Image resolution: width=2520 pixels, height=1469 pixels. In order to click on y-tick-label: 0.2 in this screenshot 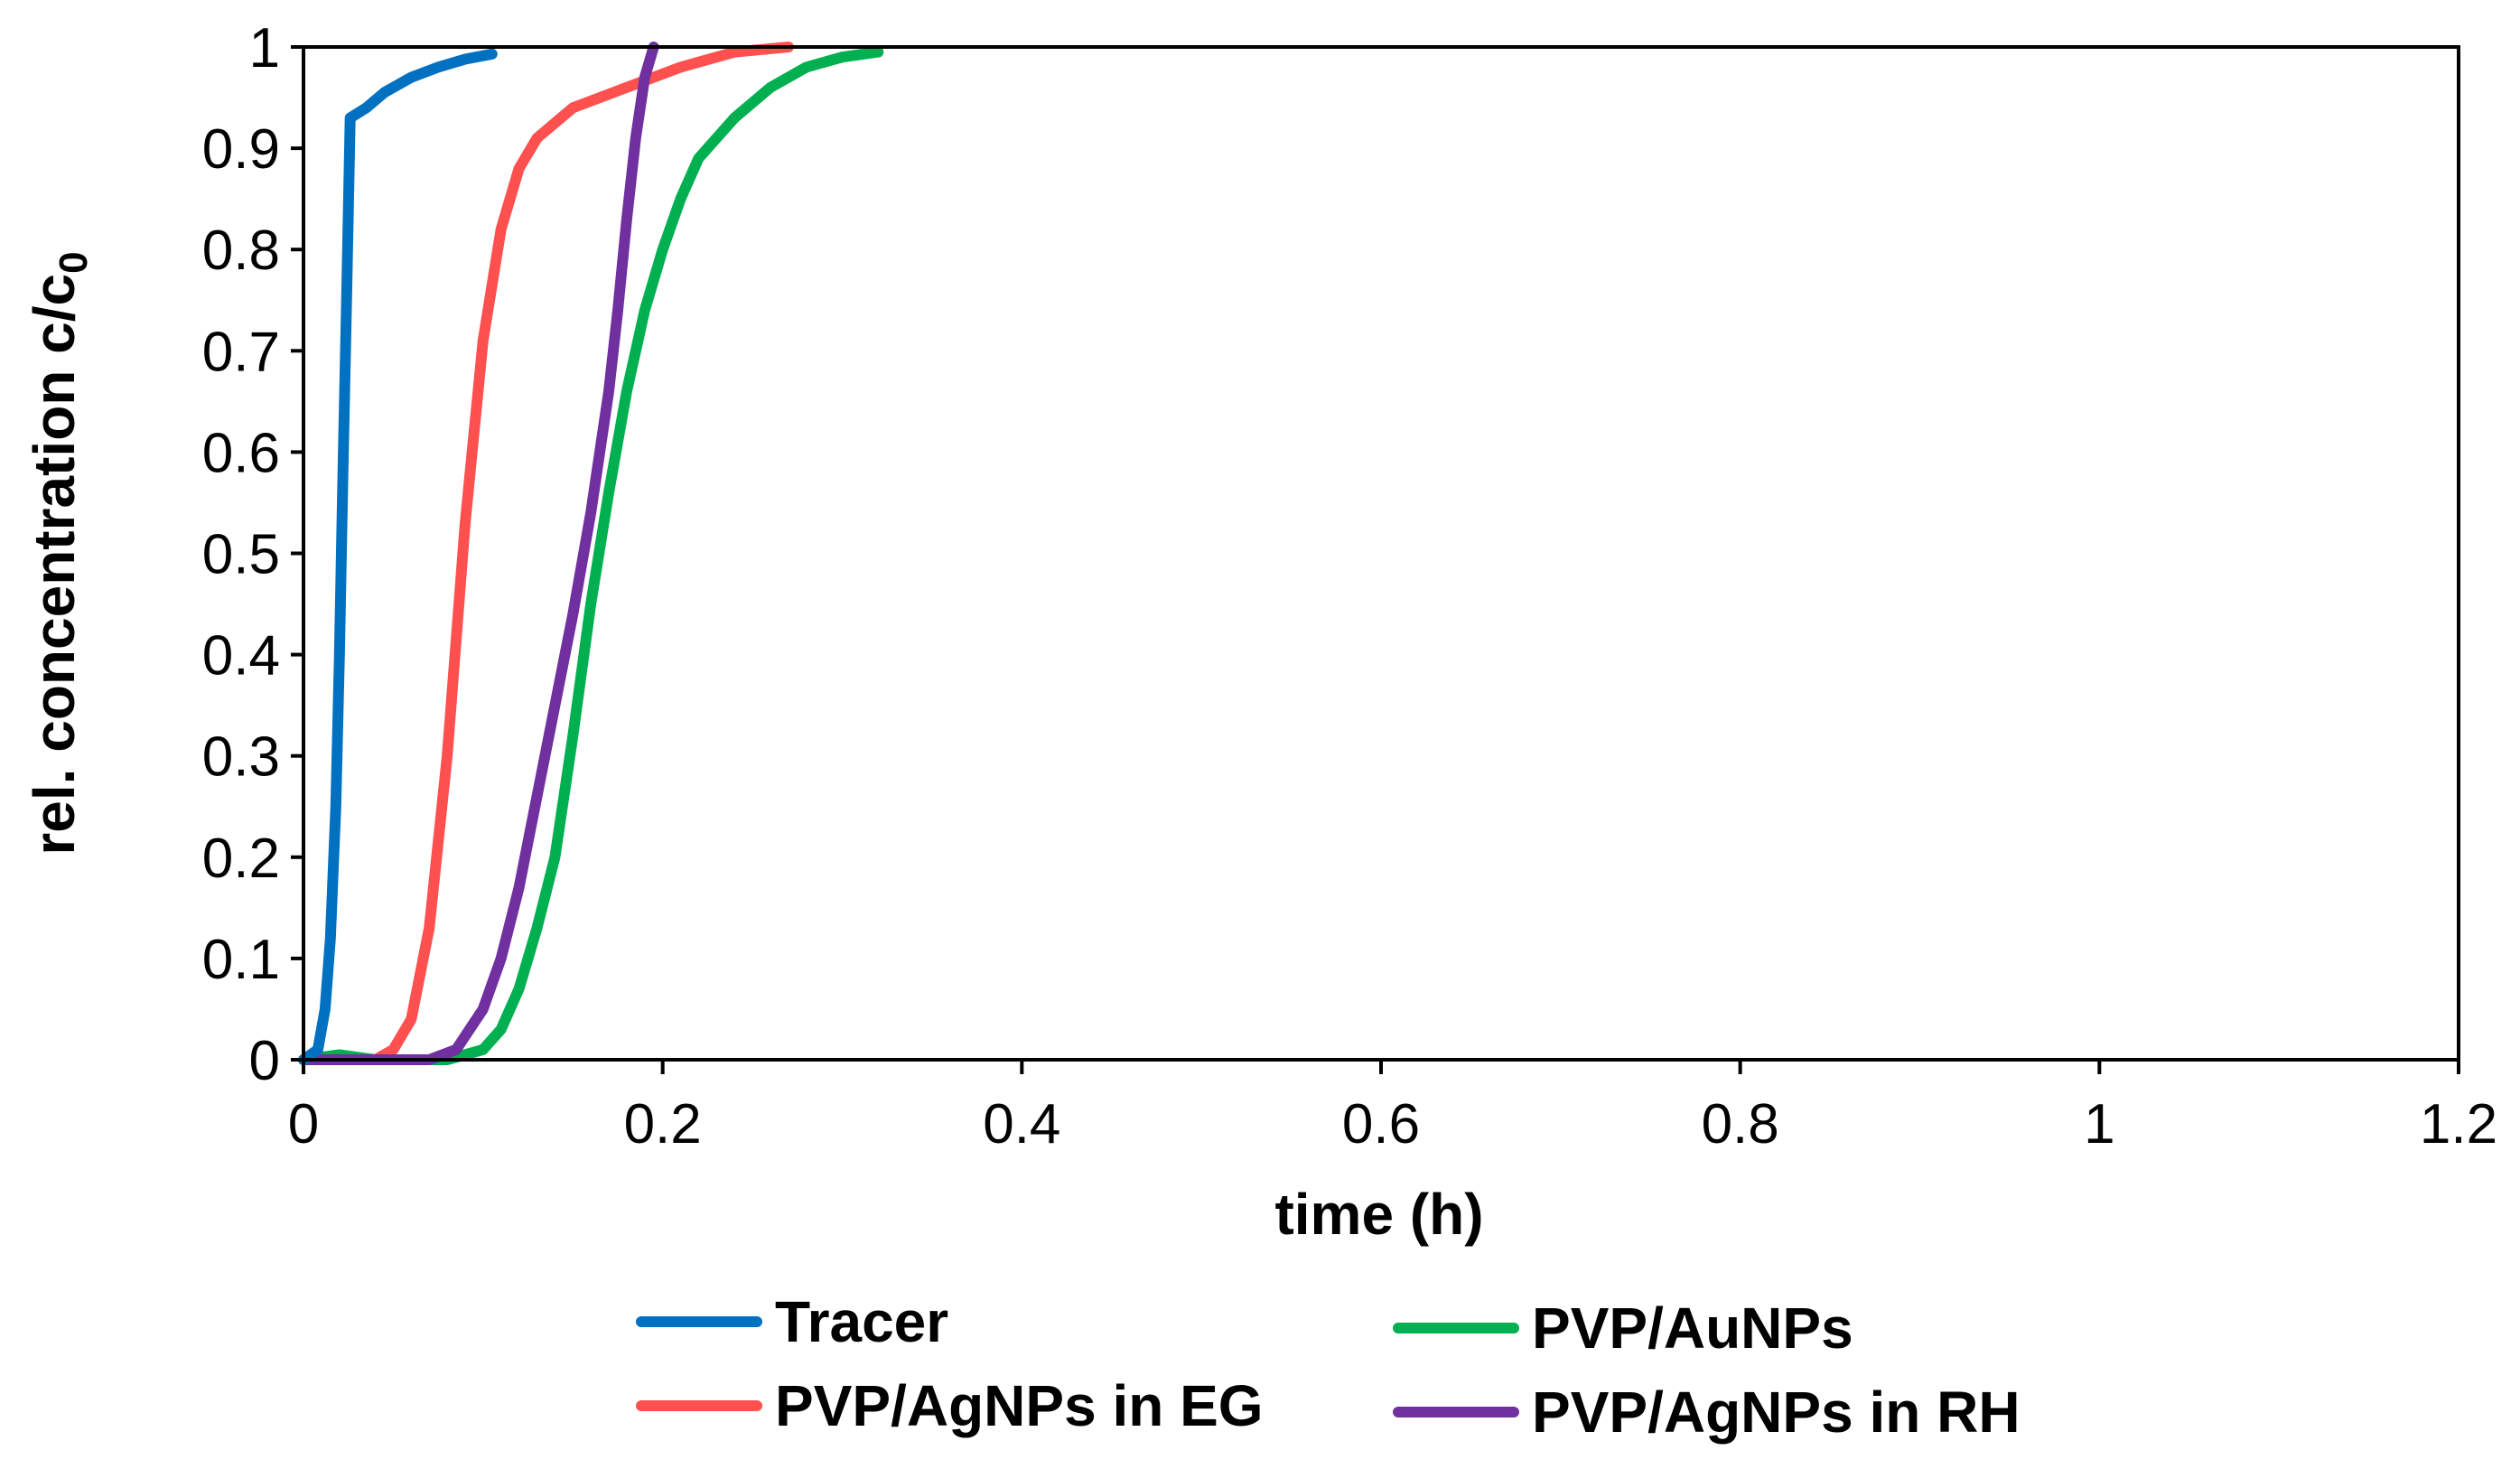, I will do `click(241, 859)`.